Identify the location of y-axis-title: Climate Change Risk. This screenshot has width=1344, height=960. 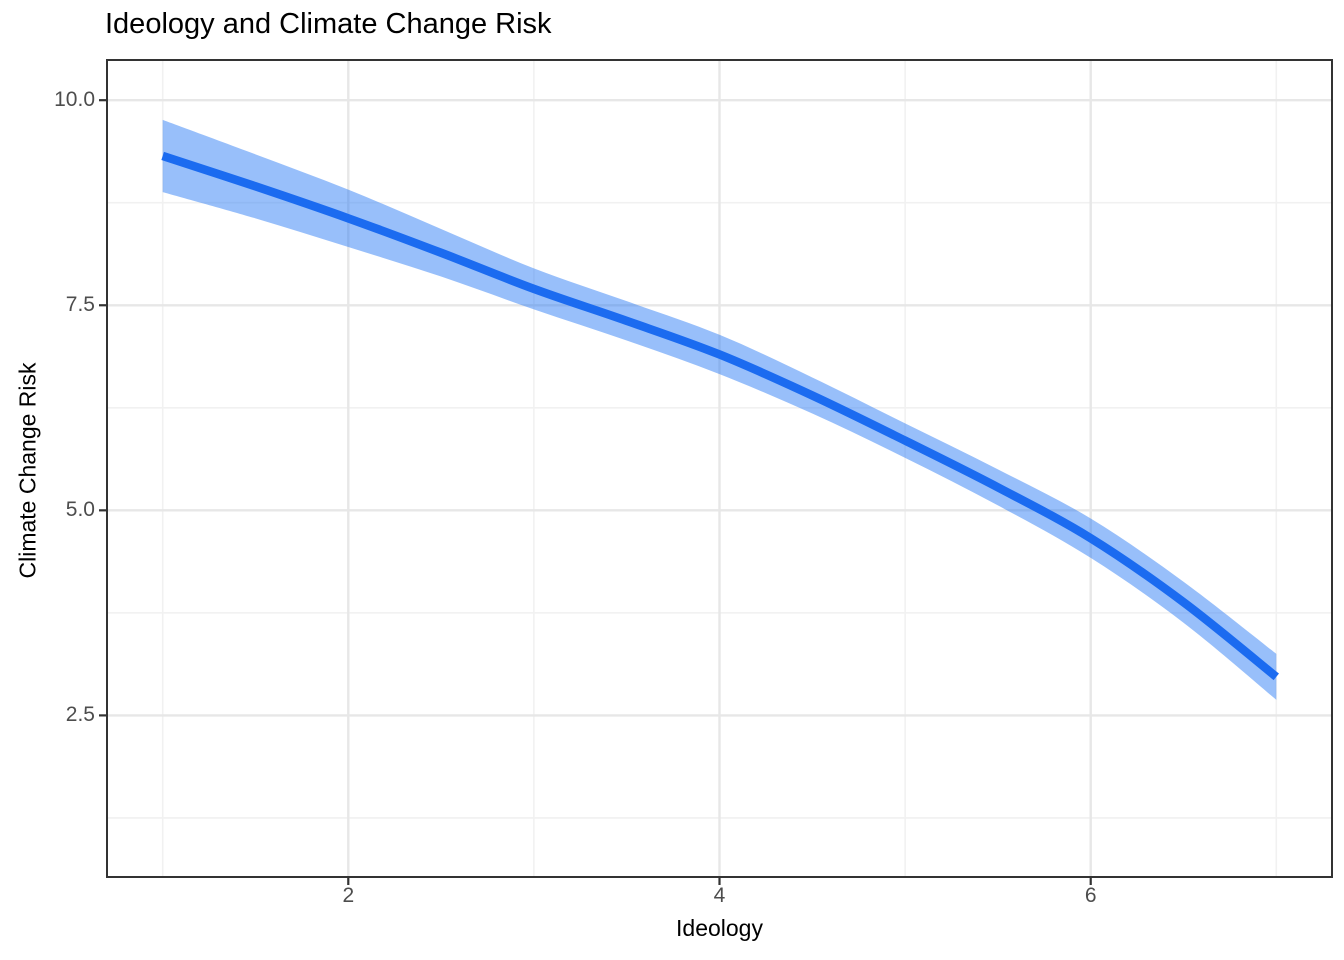
(27, 470).